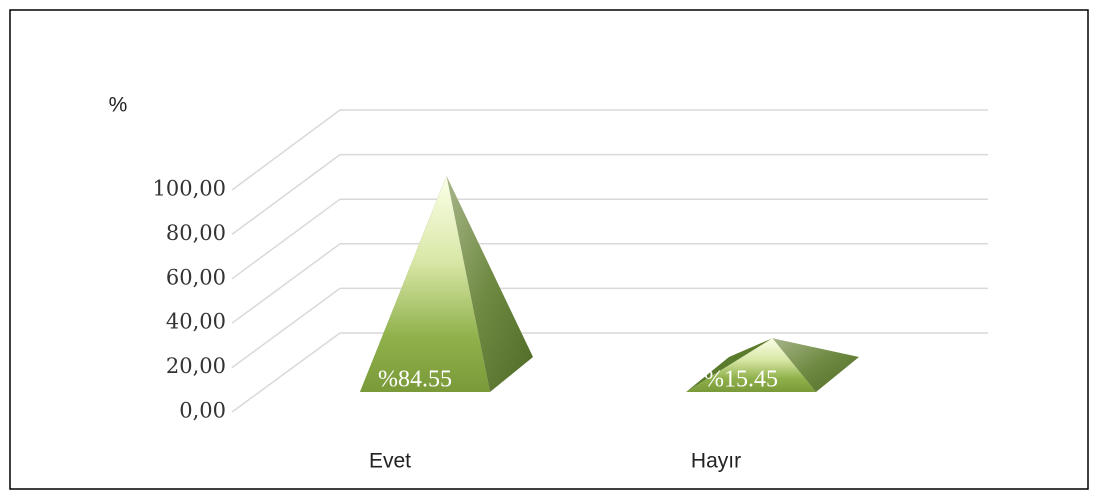 Image resolution: width=1099 pixels, height=500 pixels. Describe the element at coordinates (741, 380) in the screenshot. I see `value-label: %15.45` at that location.